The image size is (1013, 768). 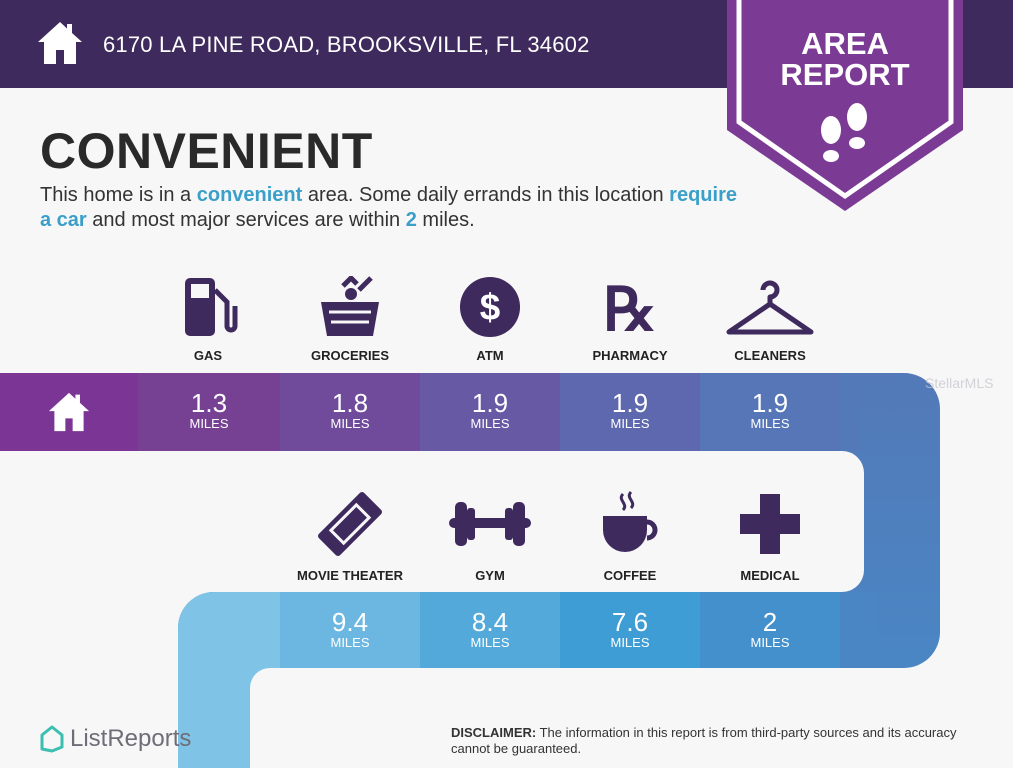 What do you see at coordinates (844, 132) in the screenshot?
I see `footprints-icon` at bounding box center [844, 132].